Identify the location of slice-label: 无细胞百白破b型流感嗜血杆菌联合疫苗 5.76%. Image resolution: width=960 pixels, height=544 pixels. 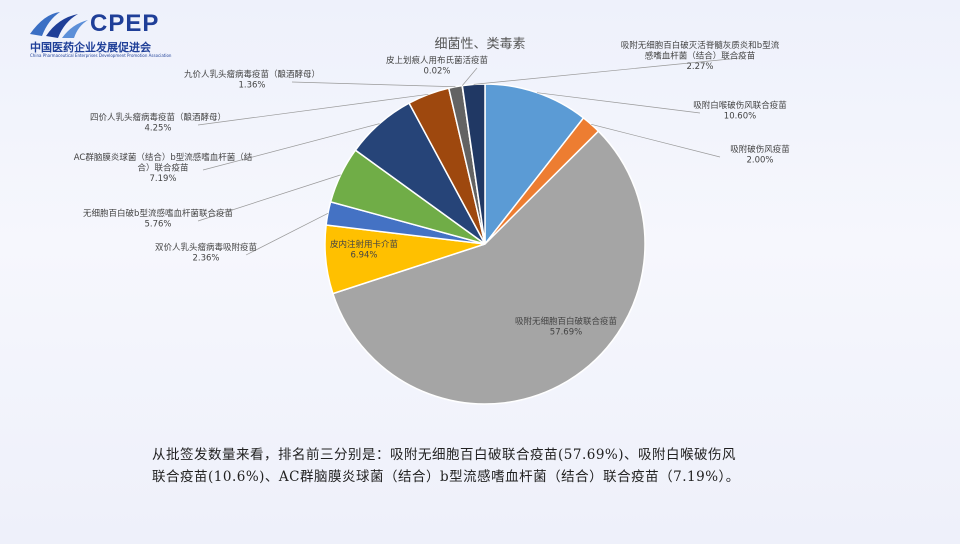
(158, 219).